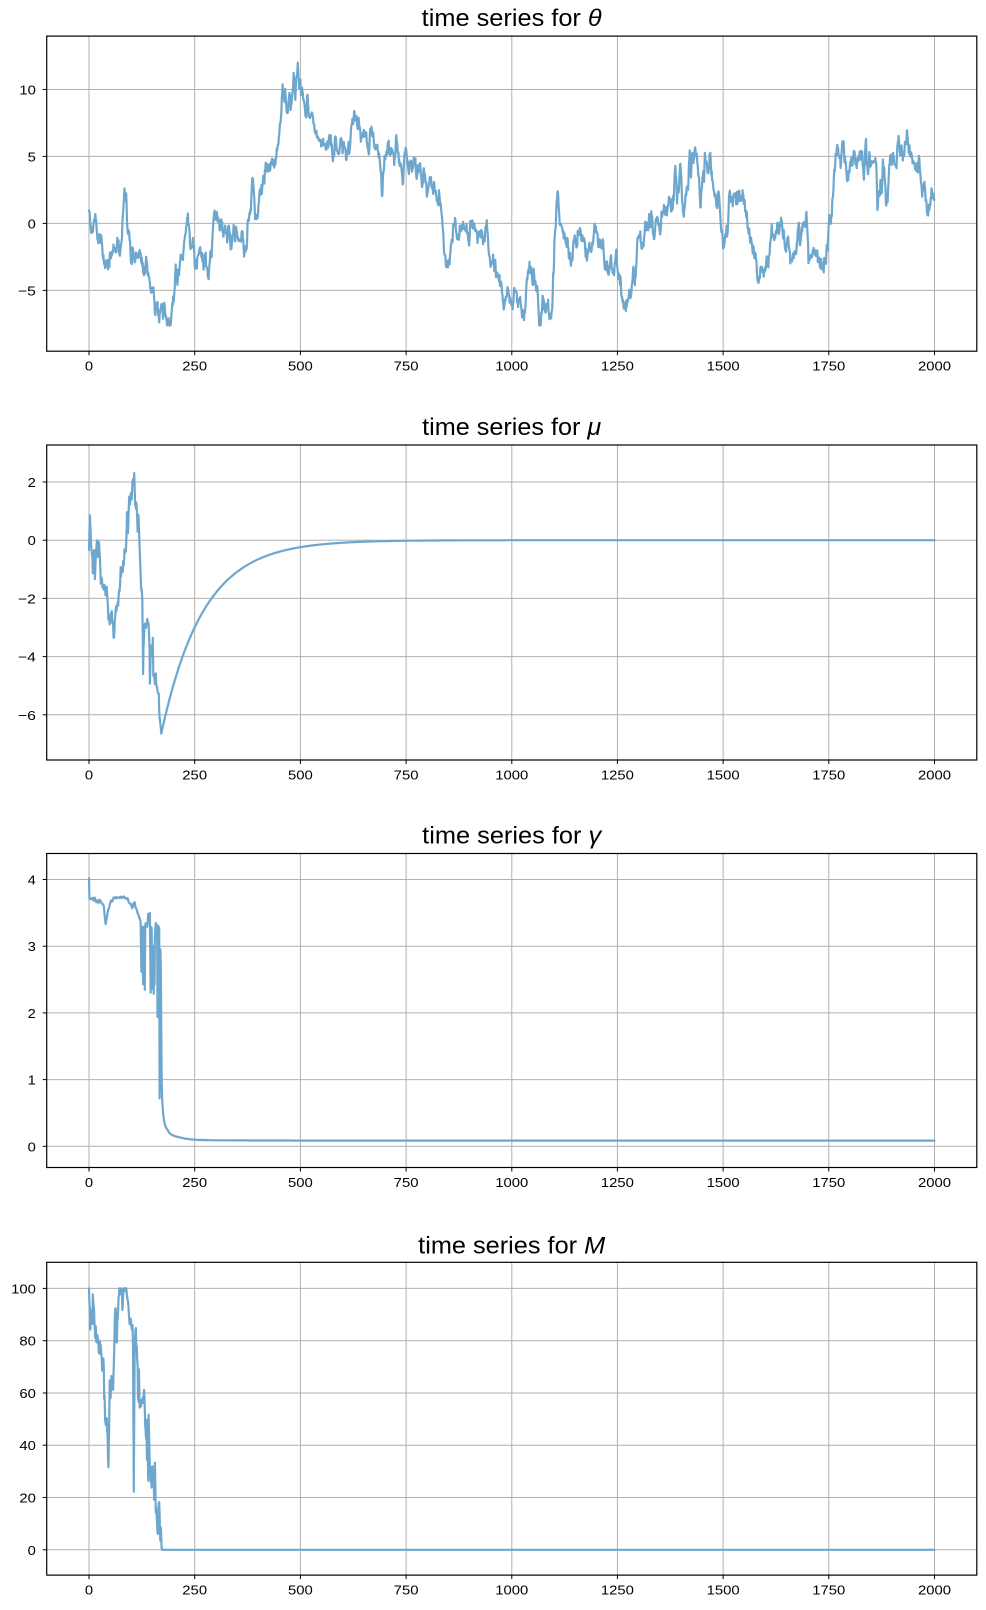  I want to click on svg-text: time series for μ, so click(512, 427).